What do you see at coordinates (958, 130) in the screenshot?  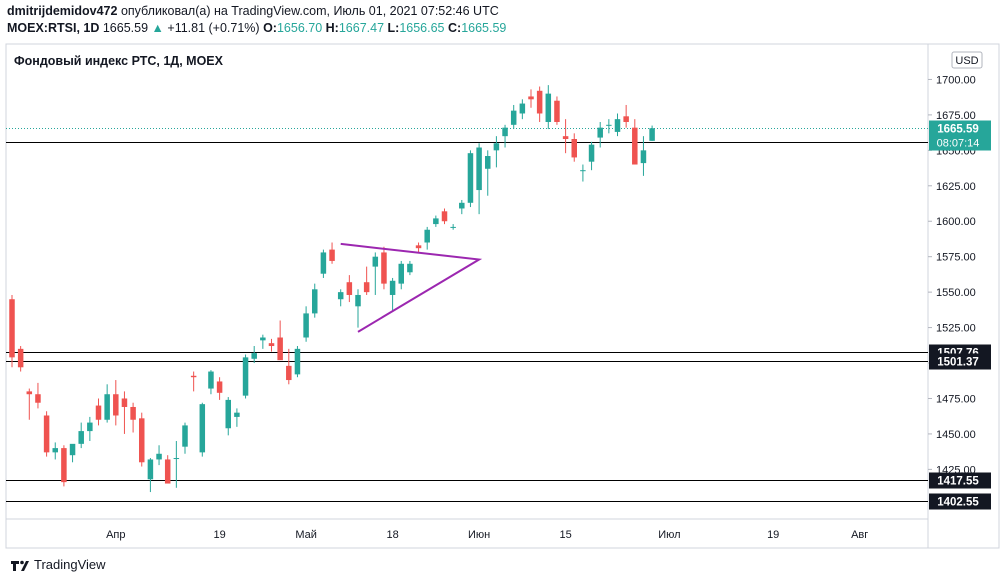 I see `last-price-value: 1665.59` at bounding box center [958, 130].